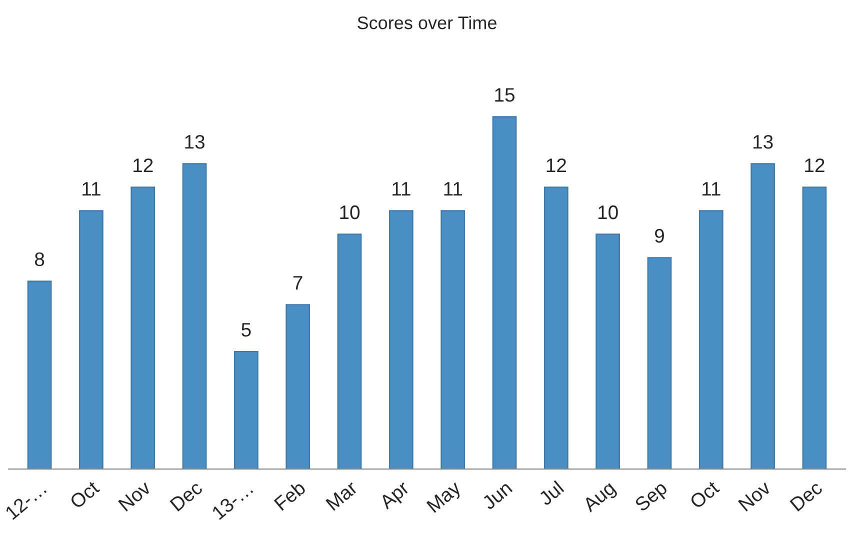  What do you see at coordinates (427, 23) in the screenshot?
I see `chart-title: Scores over Time` at bounding box center [427, 23].